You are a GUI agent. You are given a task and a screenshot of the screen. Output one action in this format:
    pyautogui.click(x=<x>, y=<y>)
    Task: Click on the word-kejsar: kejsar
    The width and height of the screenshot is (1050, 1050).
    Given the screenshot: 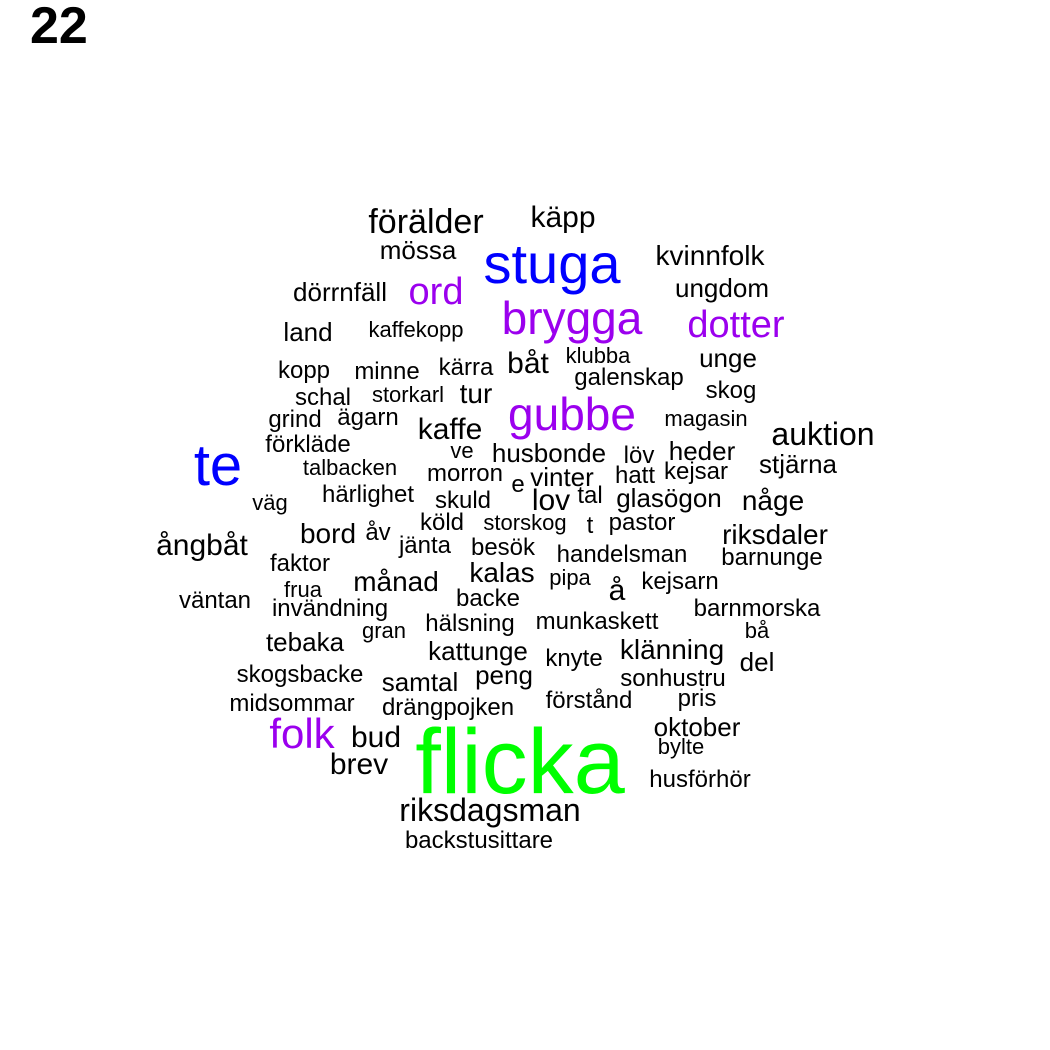 What is the action you would take?
    pyautogui.click(x=696, y=471)
    